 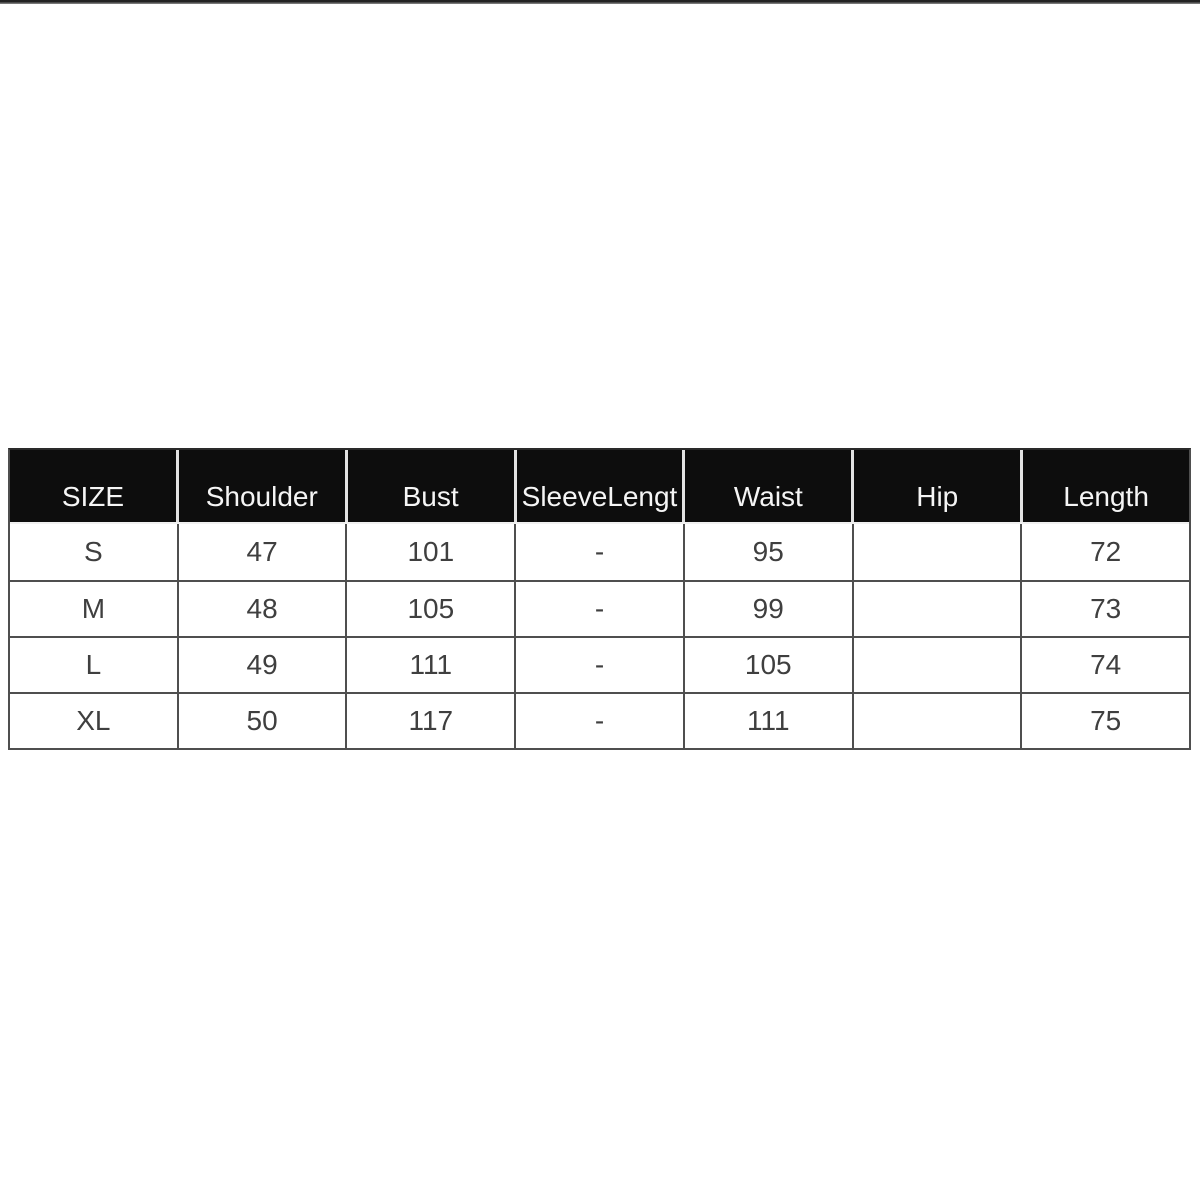 What do you see at coordinates (261, 665) in the screenshot?
I see `shoulder-value: 49` at bounding box center [261, 665].